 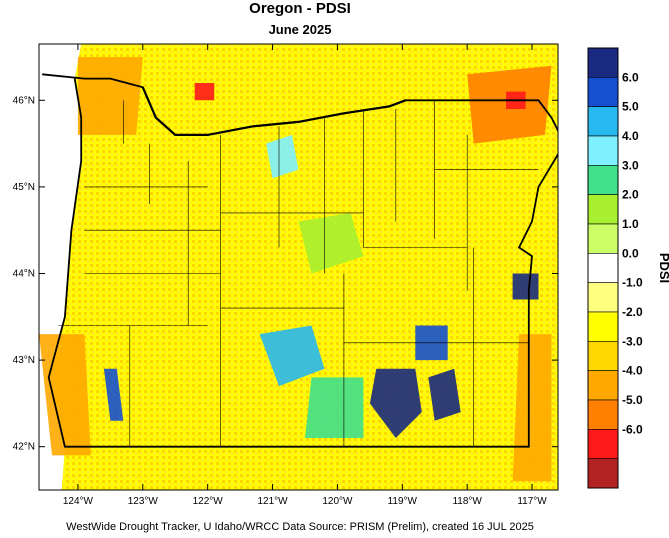 What do you see at coordinates (403, 501) in the screenshot?
I see `lon-tick-label: 119°W` at bounding box center [403, 501].